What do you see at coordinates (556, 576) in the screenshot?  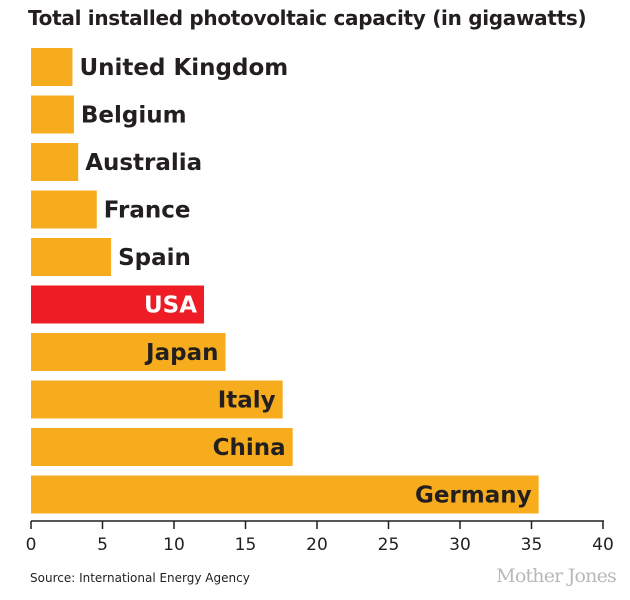 I see `credit-logo: Mother Jones` at bounding box center [556, 576].